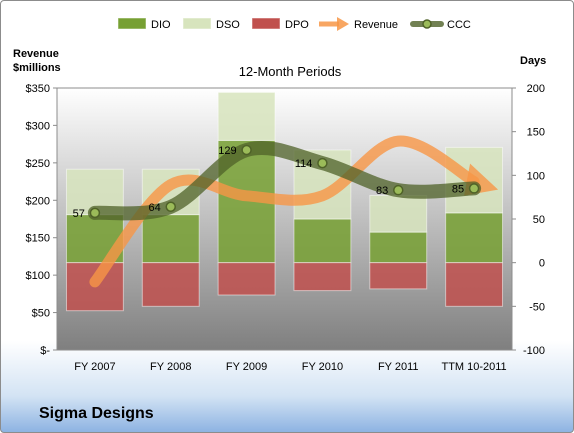  Describe the element at coordinates (427, 24) in the screenshot. I see `legend-ccc-marker` at that location.